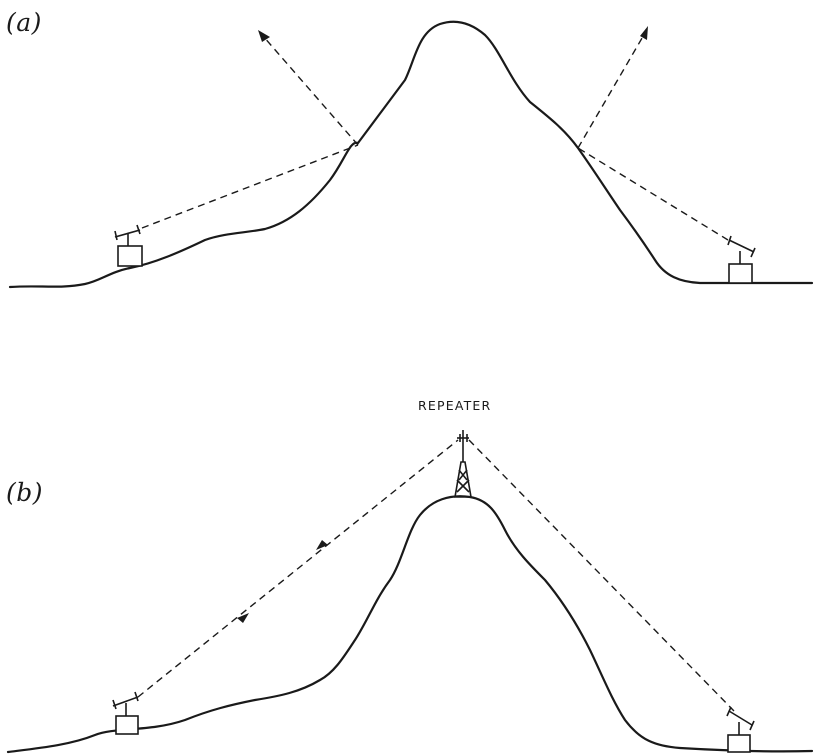  I want to click on panel-a-left-station-dish-tick-right, so click(138, 229).